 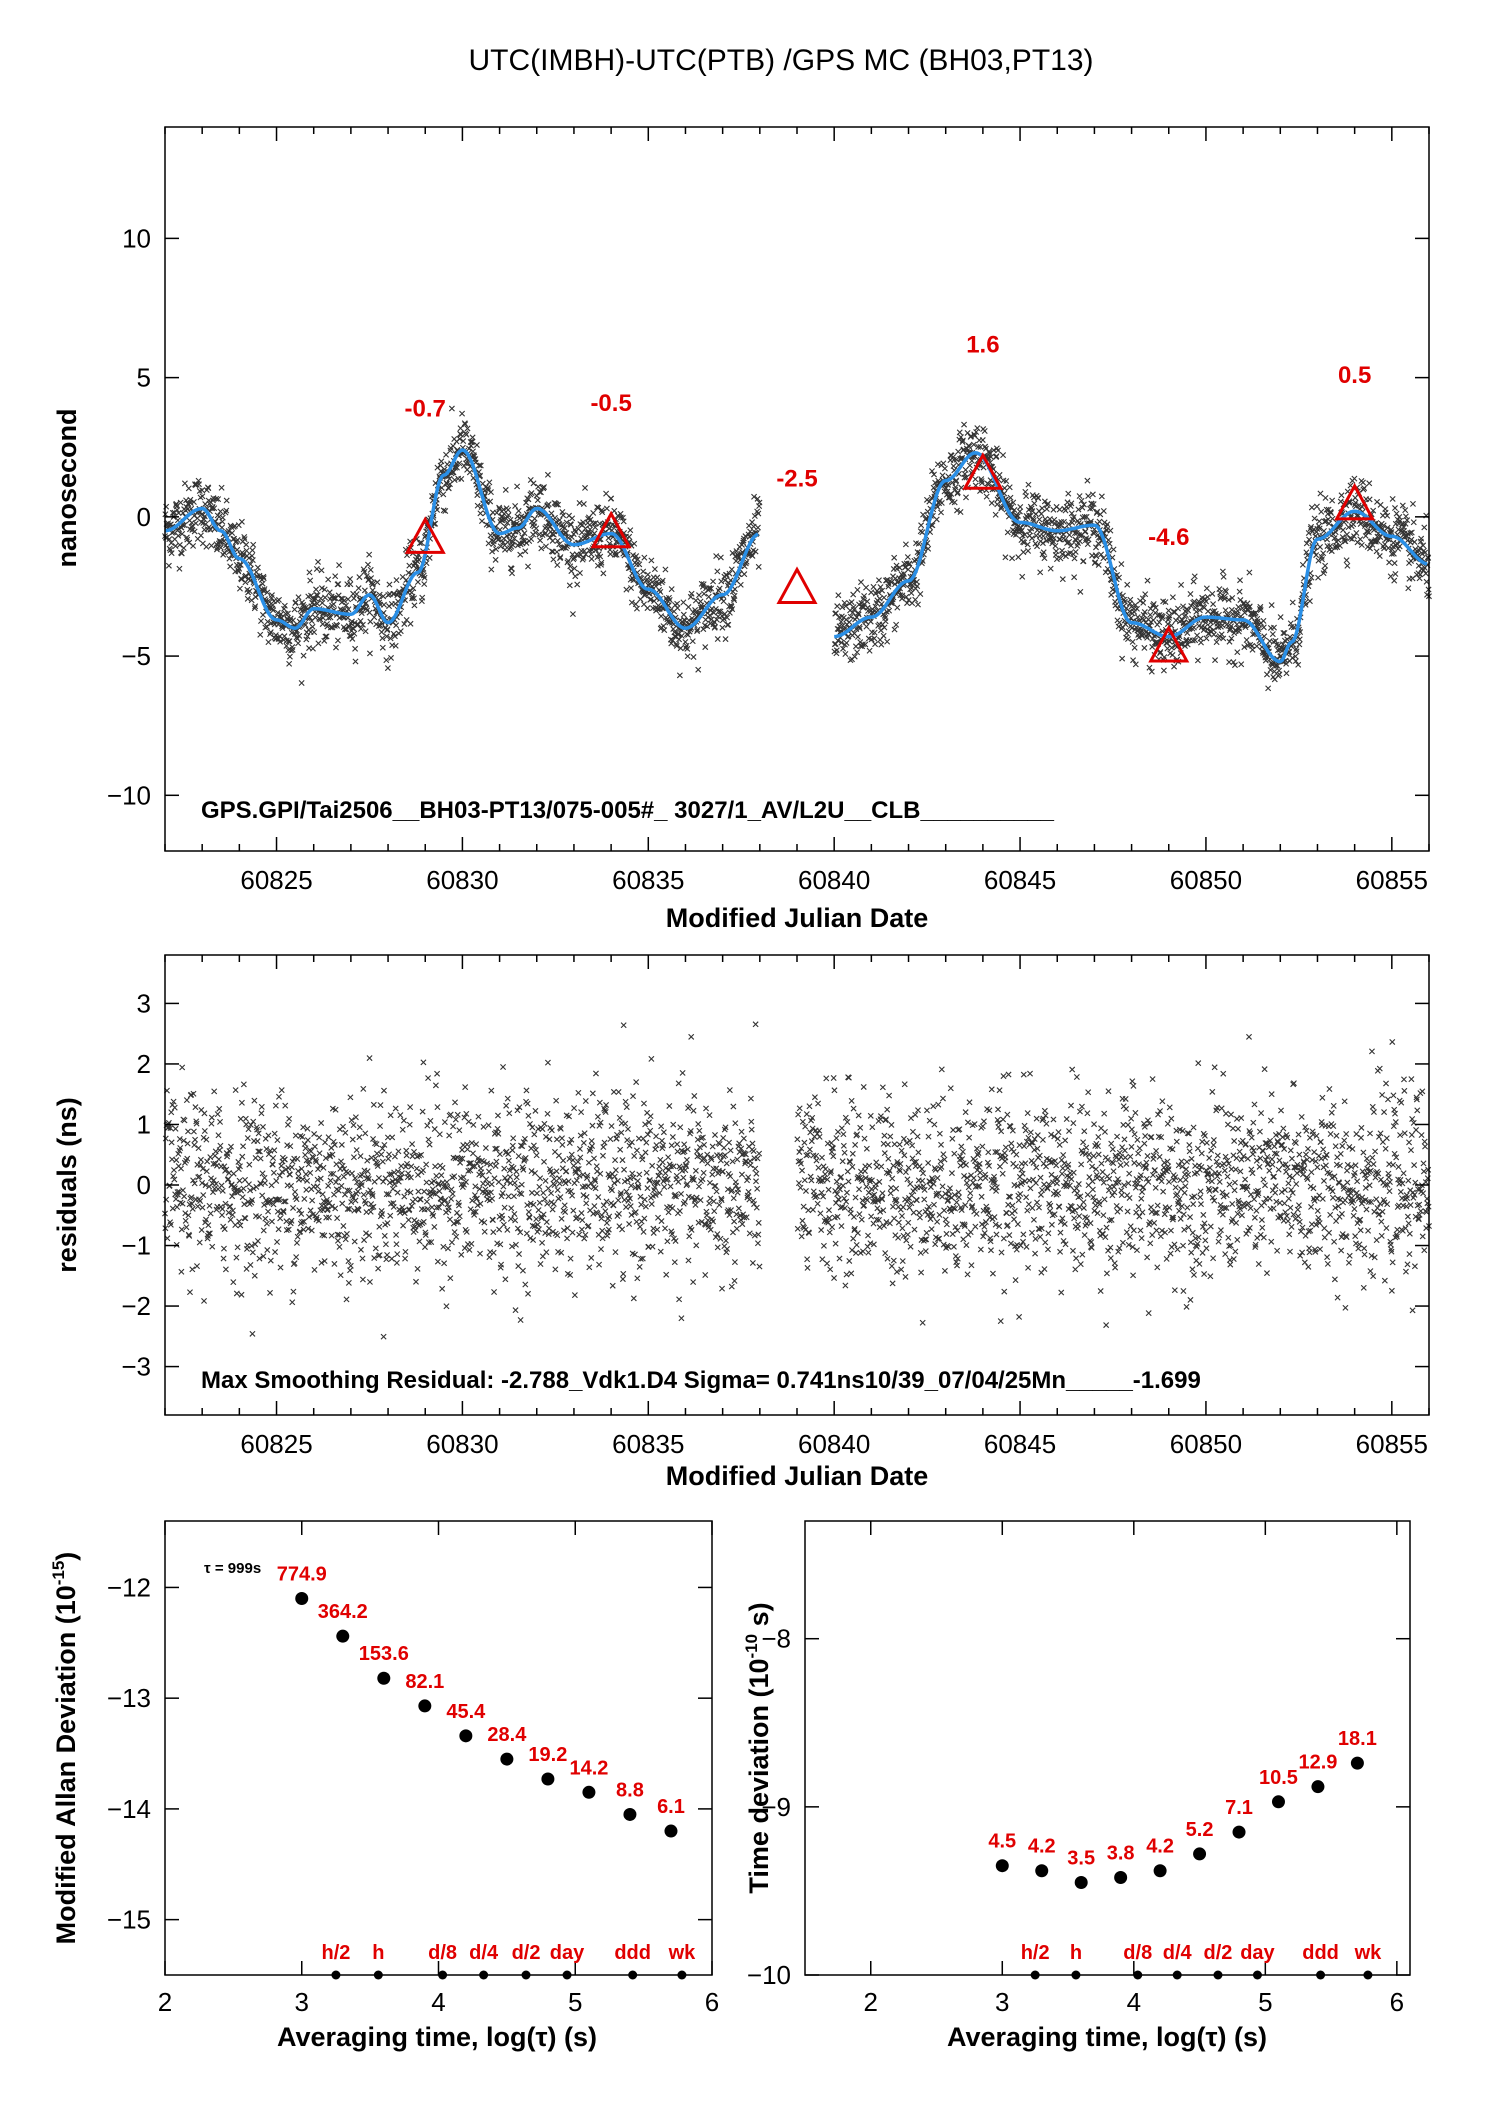 I want to click on x-tick-label: 60825, so click(x=276, y=880).